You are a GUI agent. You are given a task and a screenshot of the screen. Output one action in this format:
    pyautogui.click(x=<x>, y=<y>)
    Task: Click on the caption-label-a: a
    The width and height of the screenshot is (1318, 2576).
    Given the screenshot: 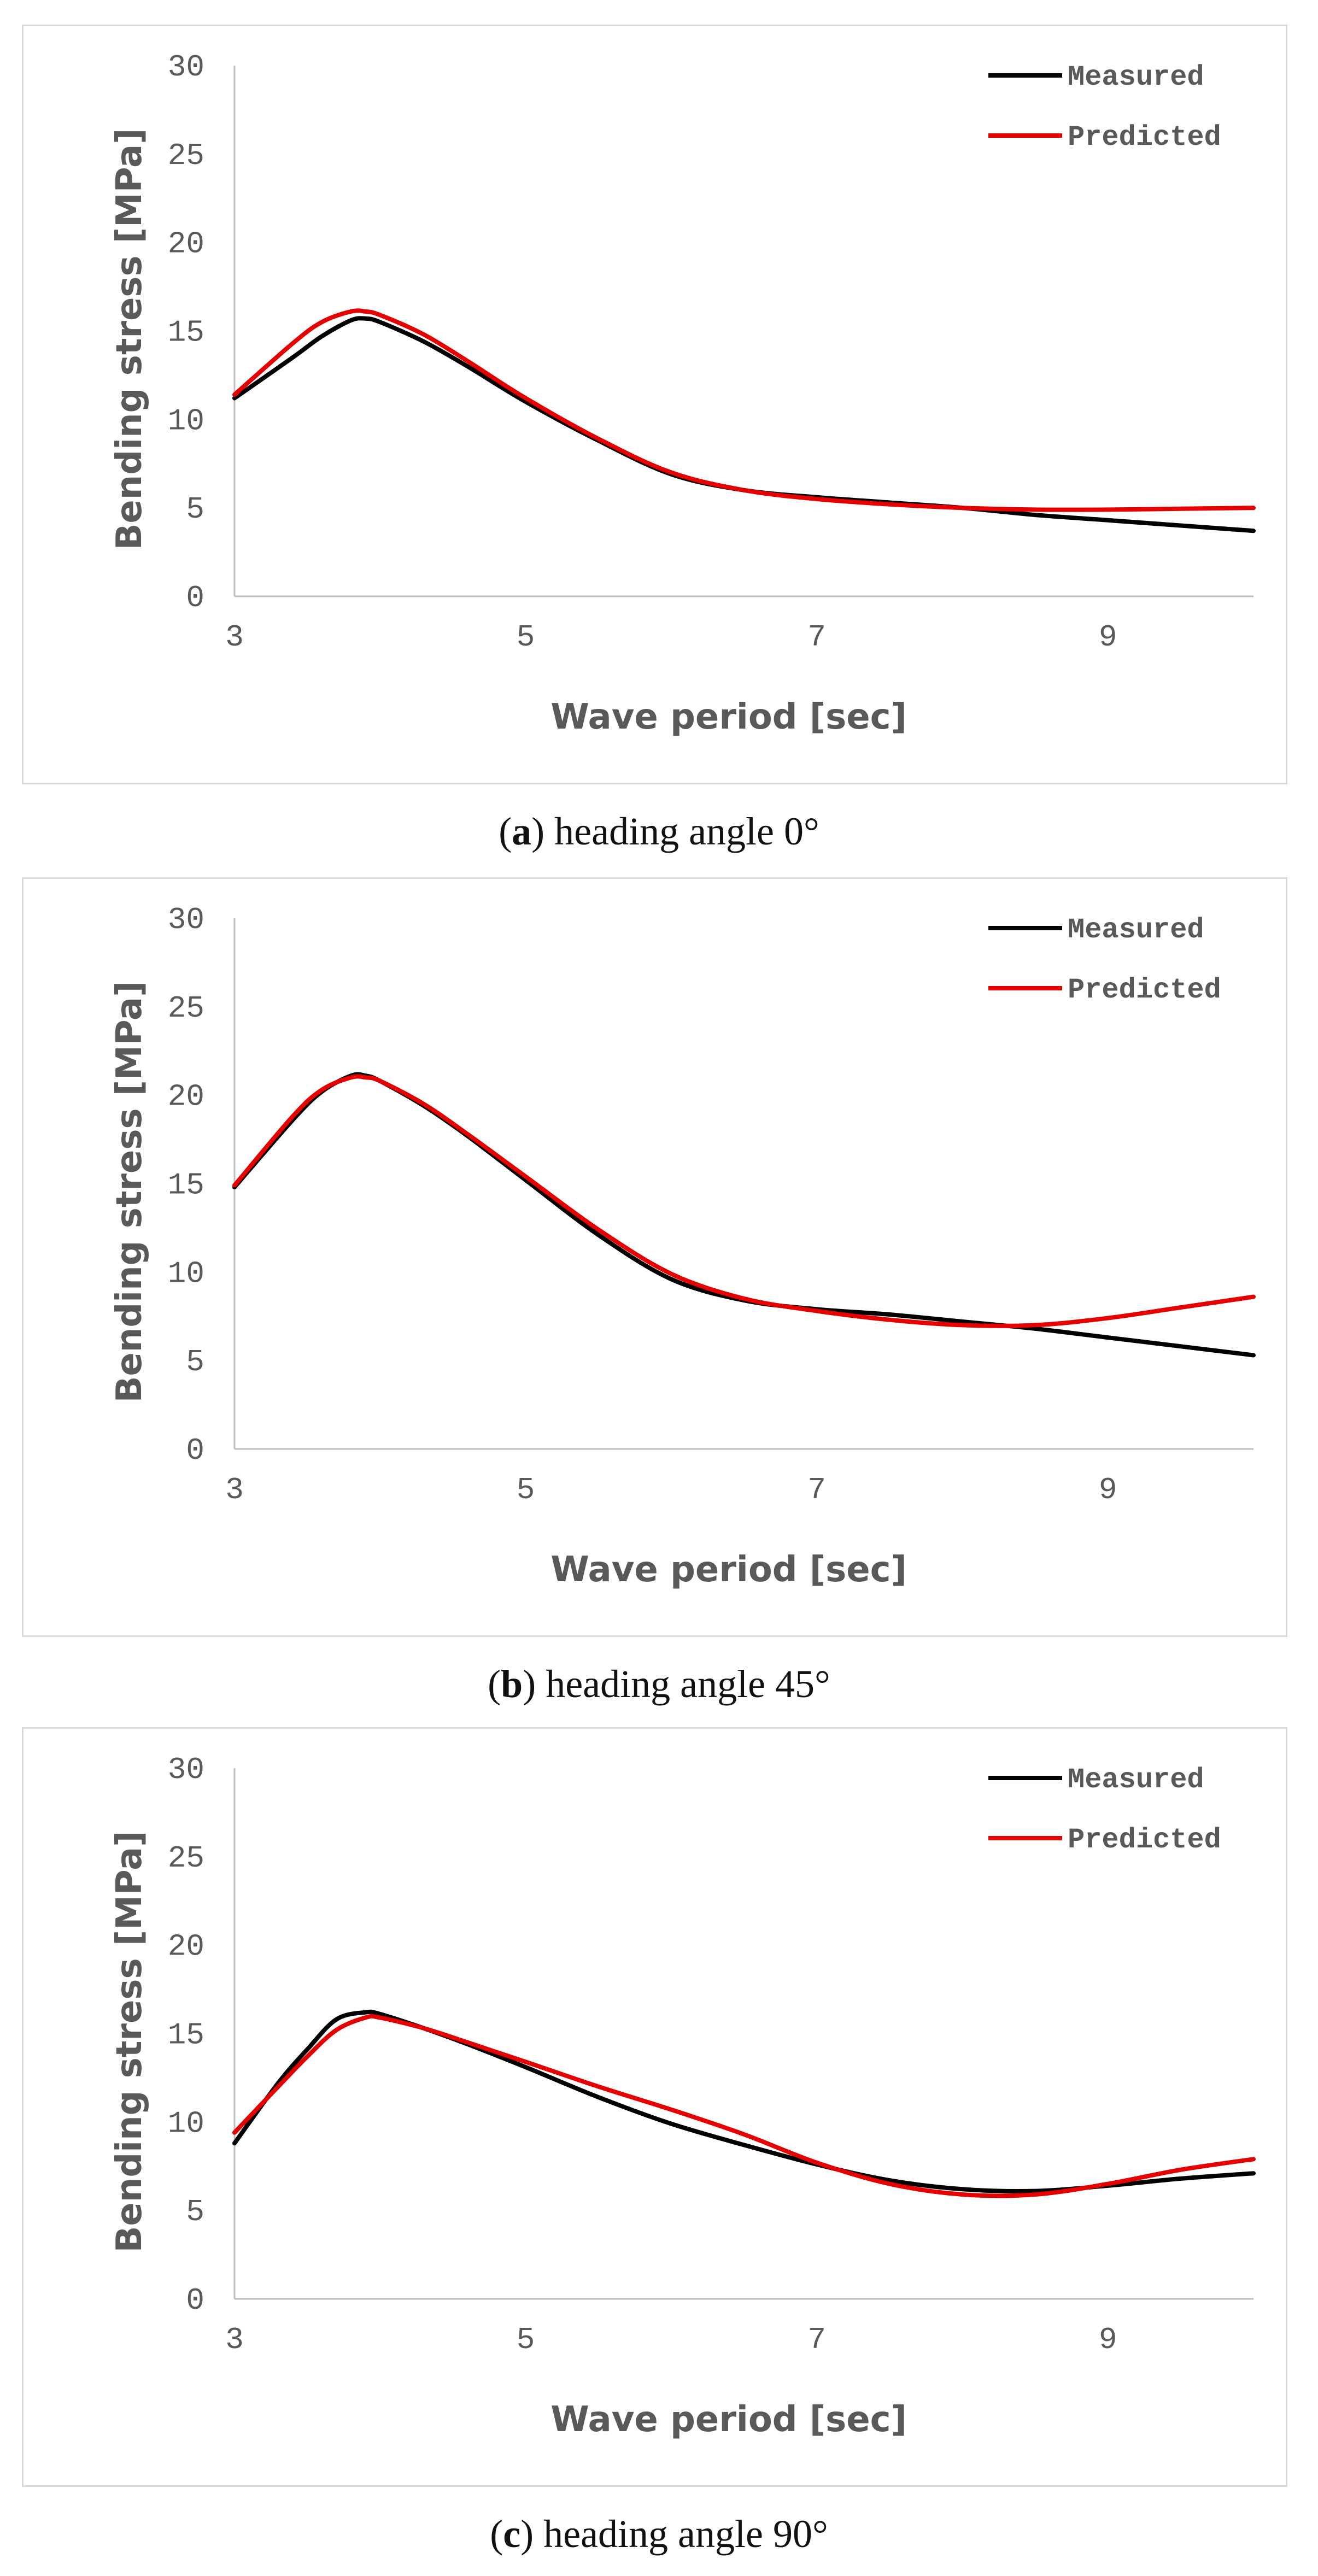 What is the action you would take?
    pyautogui.click(x=522, y=831)
    